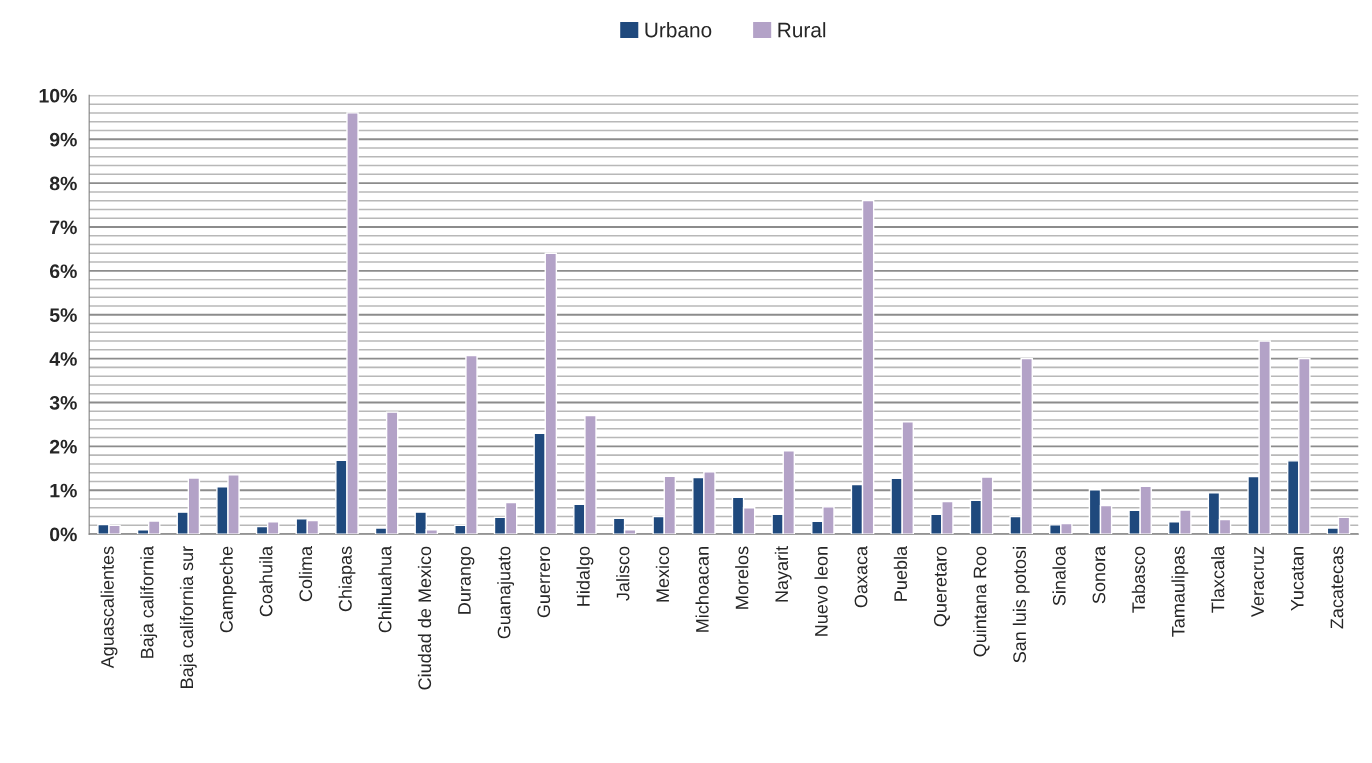 Image resolution: width=1372 pixels, height=763 pixels. Describe the element at coordinates (821, 591) in the screenshot. I see `x-tick-label: Nuevo leon` at that location.